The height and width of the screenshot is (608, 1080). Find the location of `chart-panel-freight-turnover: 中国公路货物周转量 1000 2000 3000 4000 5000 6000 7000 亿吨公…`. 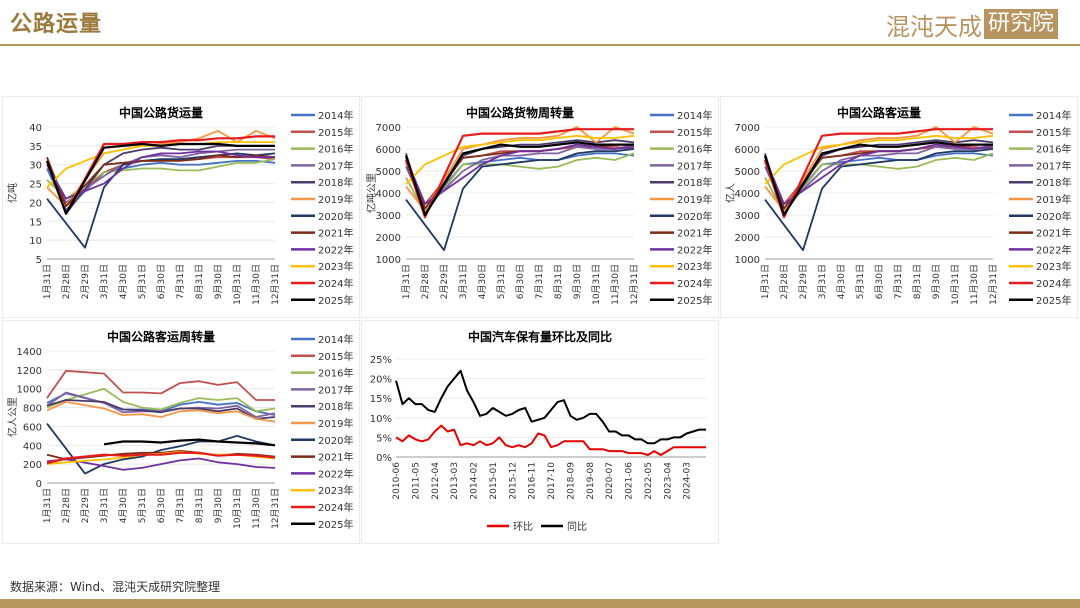

chart-panel-freight-turnover: 中国公路货物周转量 1000 2000 3000 4000 5000 6000 7000 亿吨公… is located at coordinates (540, 207).